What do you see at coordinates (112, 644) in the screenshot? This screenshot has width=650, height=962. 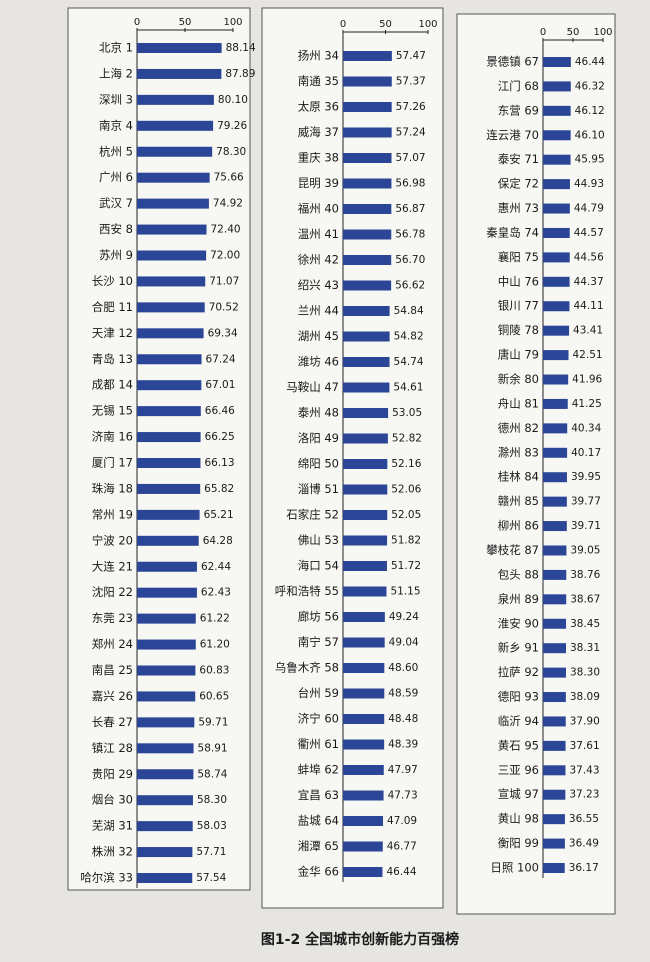 I see `category-label: 郑州 24` at bounding box center [112, 644].